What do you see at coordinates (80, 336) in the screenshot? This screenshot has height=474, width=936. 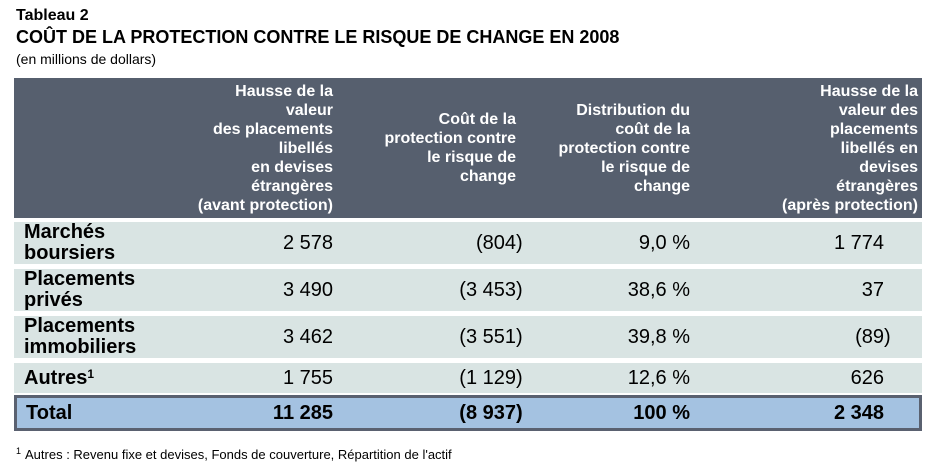 I see `row-label: Placements immobiliers` at bounding box center [80, 336].